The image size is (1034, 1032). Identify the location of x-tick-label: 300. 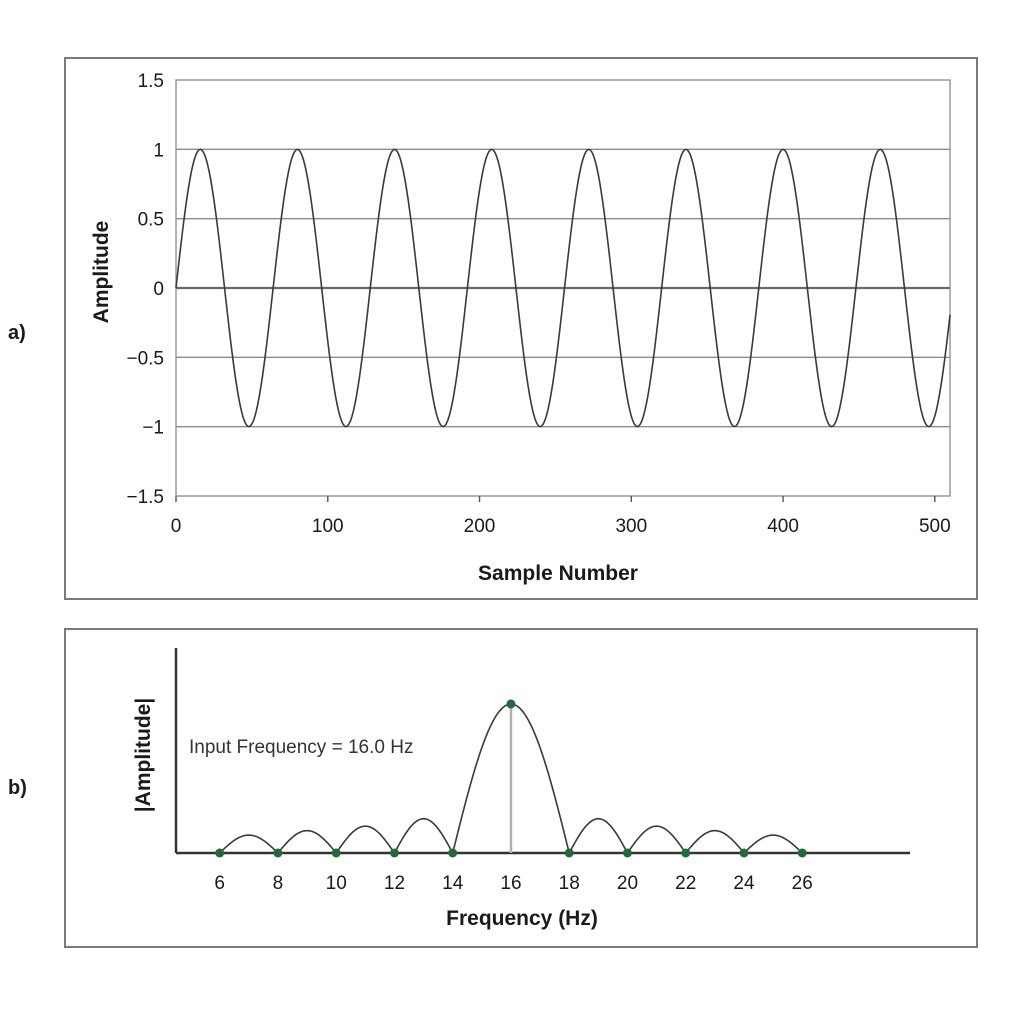
(631, 526).